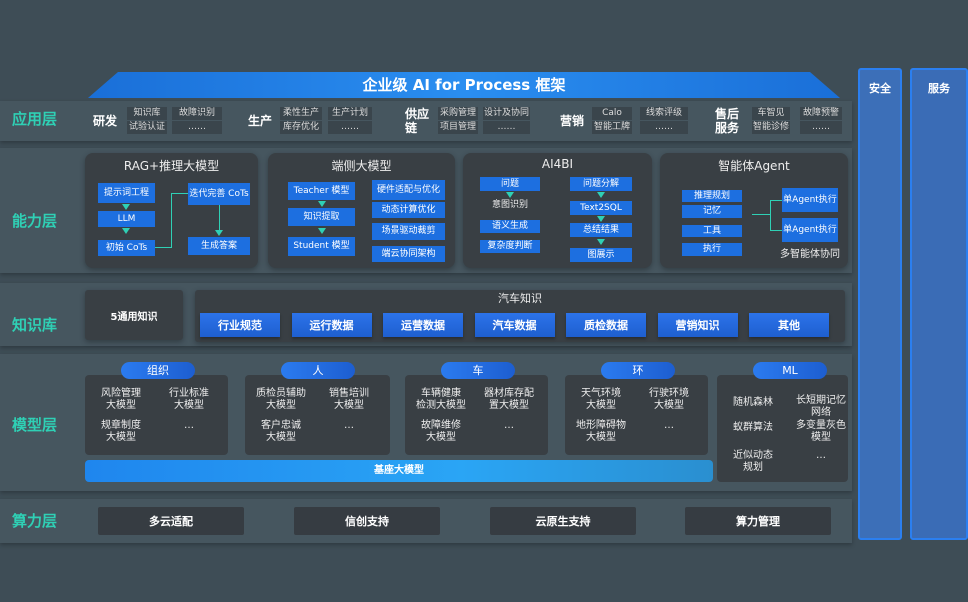 This screenshot has height=602, width=968. Describe the element at coordinates (601, 208) in the screenshot. I see `module-step: Text2SQL` at that location.